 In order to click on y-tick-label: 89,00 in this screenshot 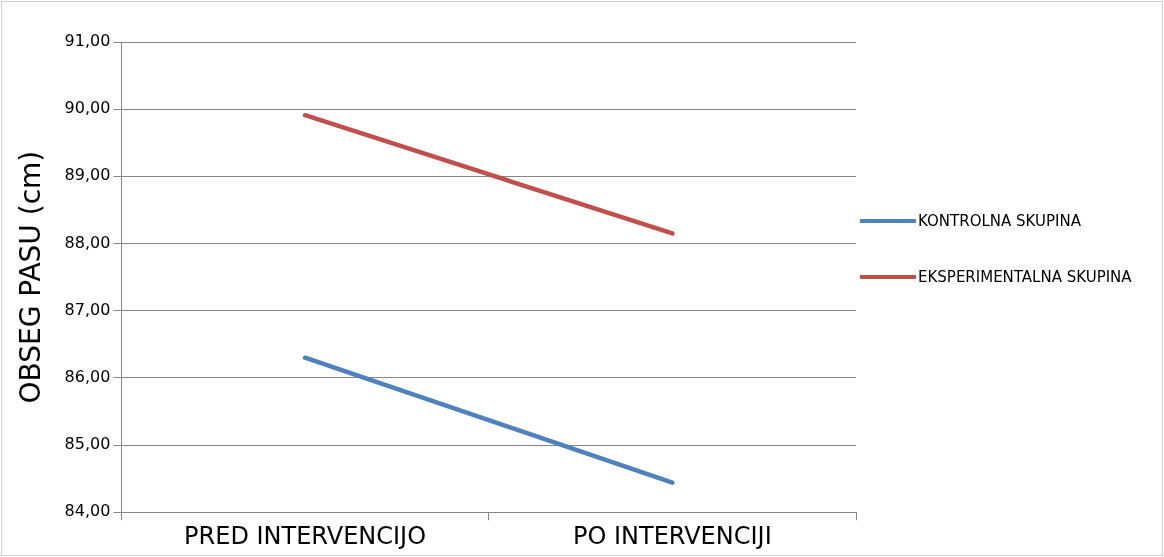, I will do `click(87, 175)`.